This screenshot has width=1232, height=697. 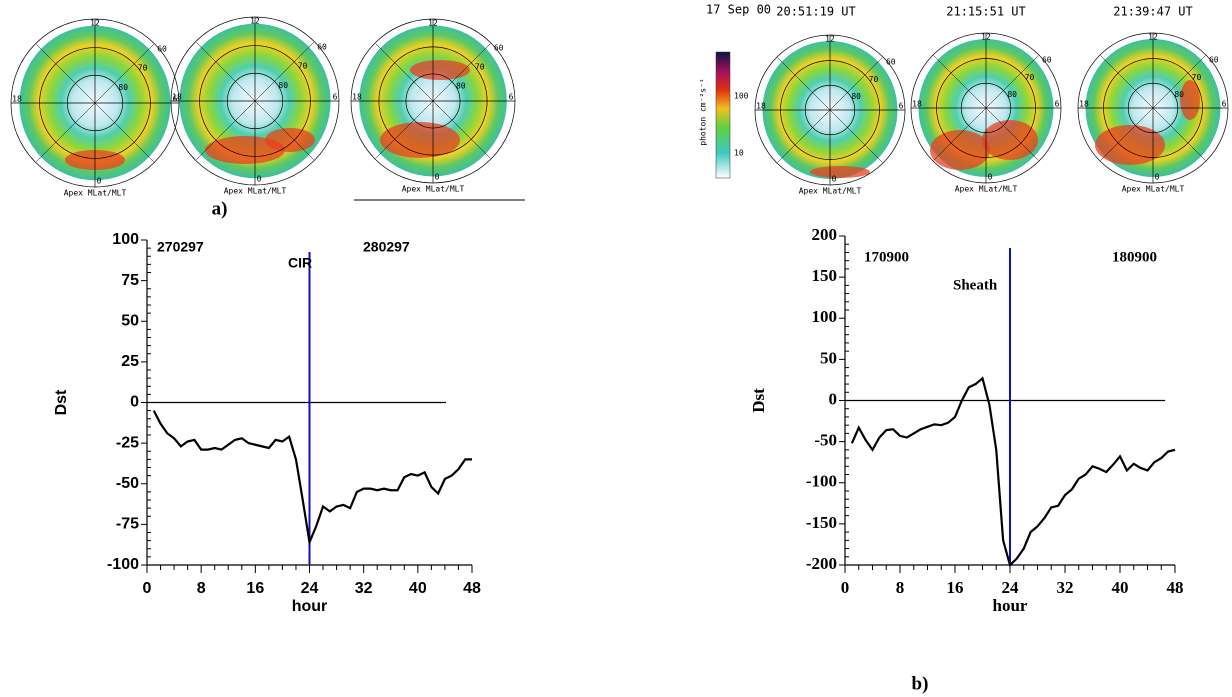 I want to click on annotation: 270297, so click(x=180, y=247).